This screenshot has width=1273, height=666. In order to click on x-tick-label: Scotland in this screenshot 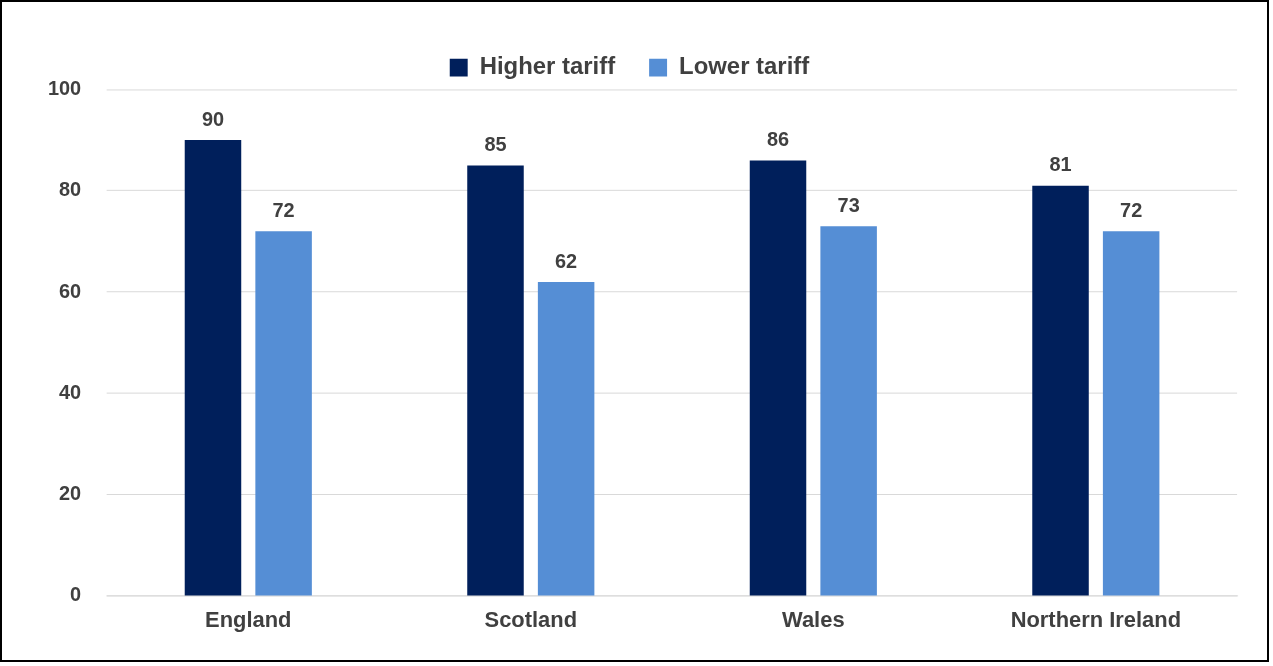, I will do `click(531, 620)`.